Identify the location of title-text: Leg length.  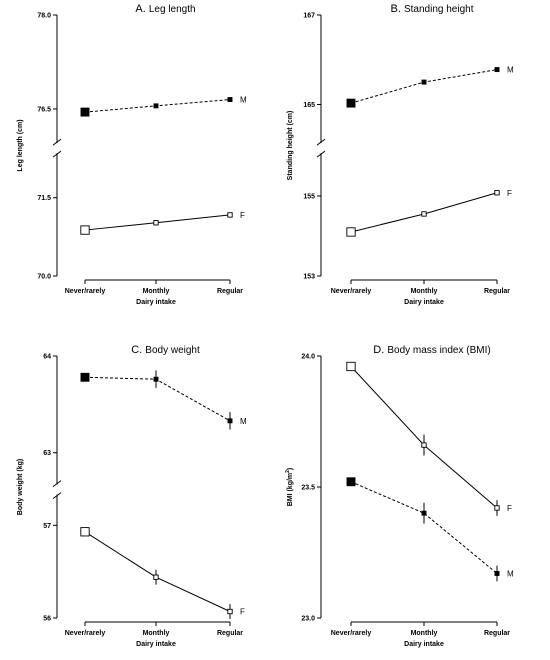
(172, 9).